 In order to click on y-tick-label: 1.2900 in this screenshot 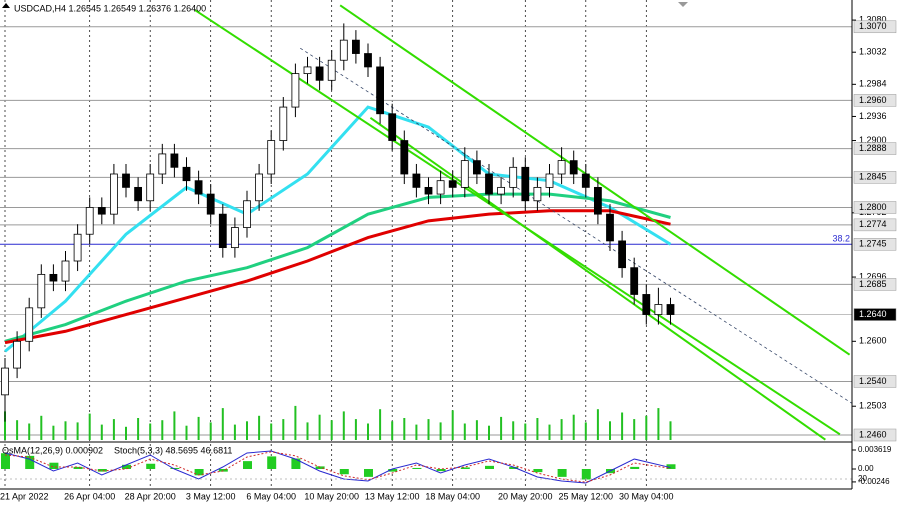, I will do `click(873, 140)`.